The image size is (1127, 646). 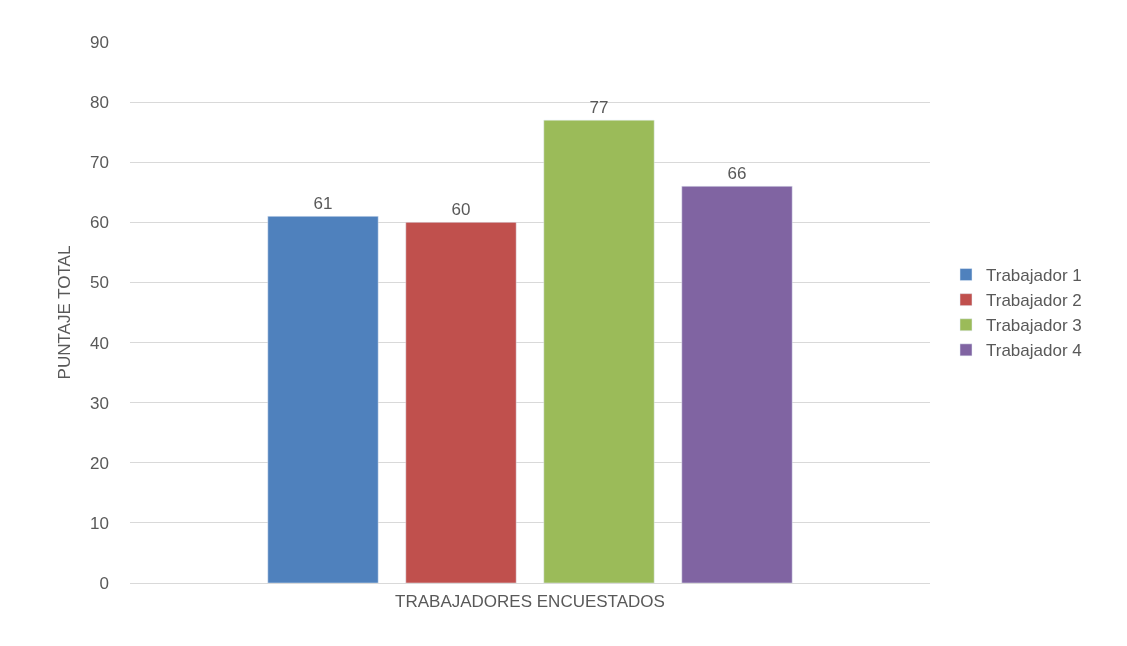 What do you see at coordinates (599, 108) in the screenshot?
I see `data-label: 77` at bounding box center [599, 108].